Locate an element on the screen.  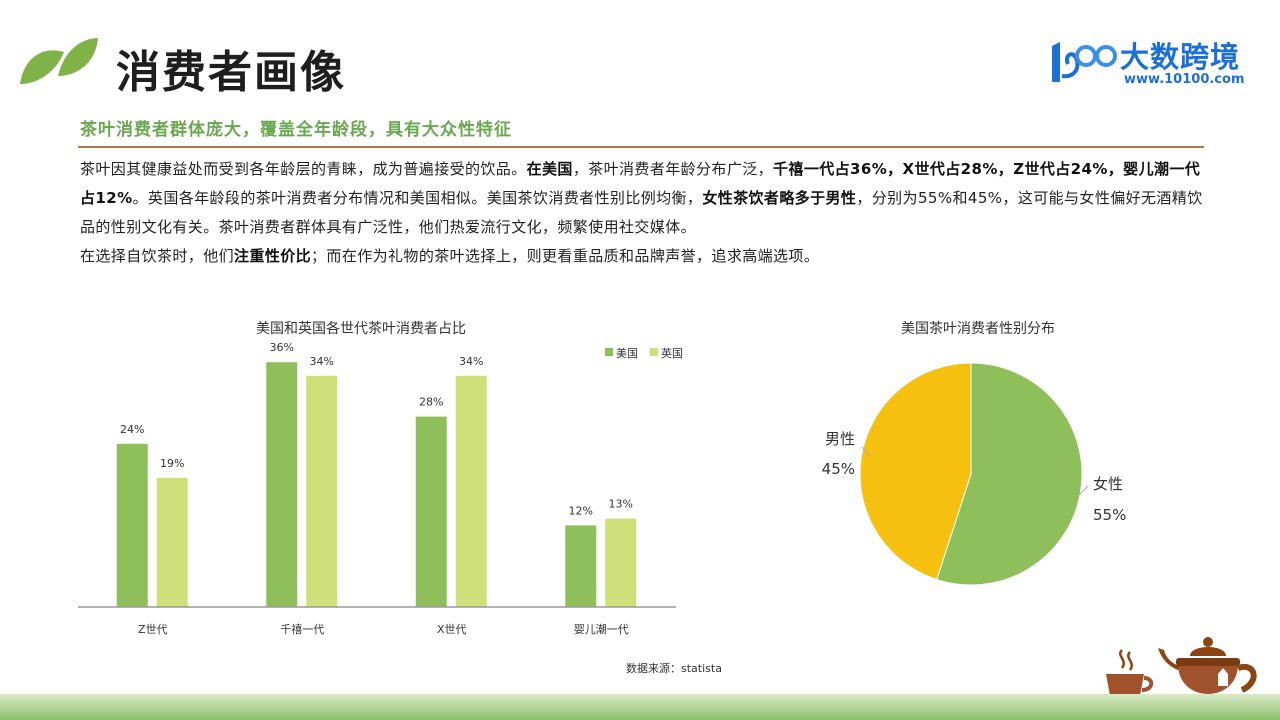
legend-label: 美国 is located at coordinates (627, 353).